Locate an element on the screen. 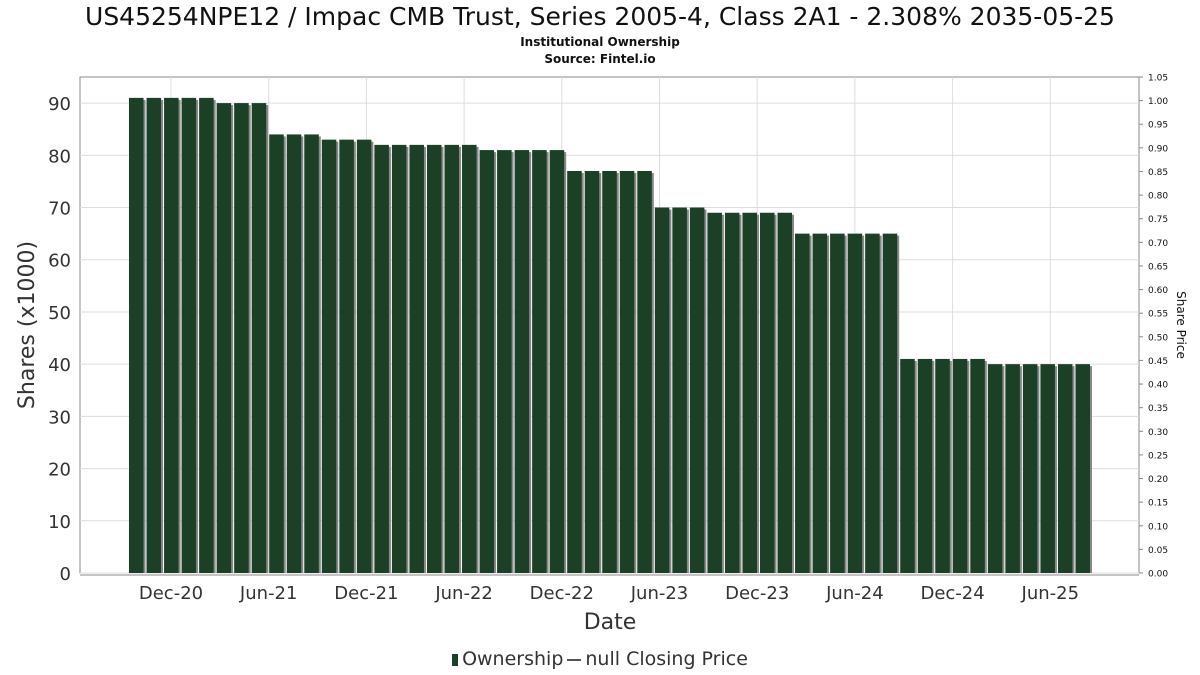  x-axis-label: Date is located at coordinates (610, 622).